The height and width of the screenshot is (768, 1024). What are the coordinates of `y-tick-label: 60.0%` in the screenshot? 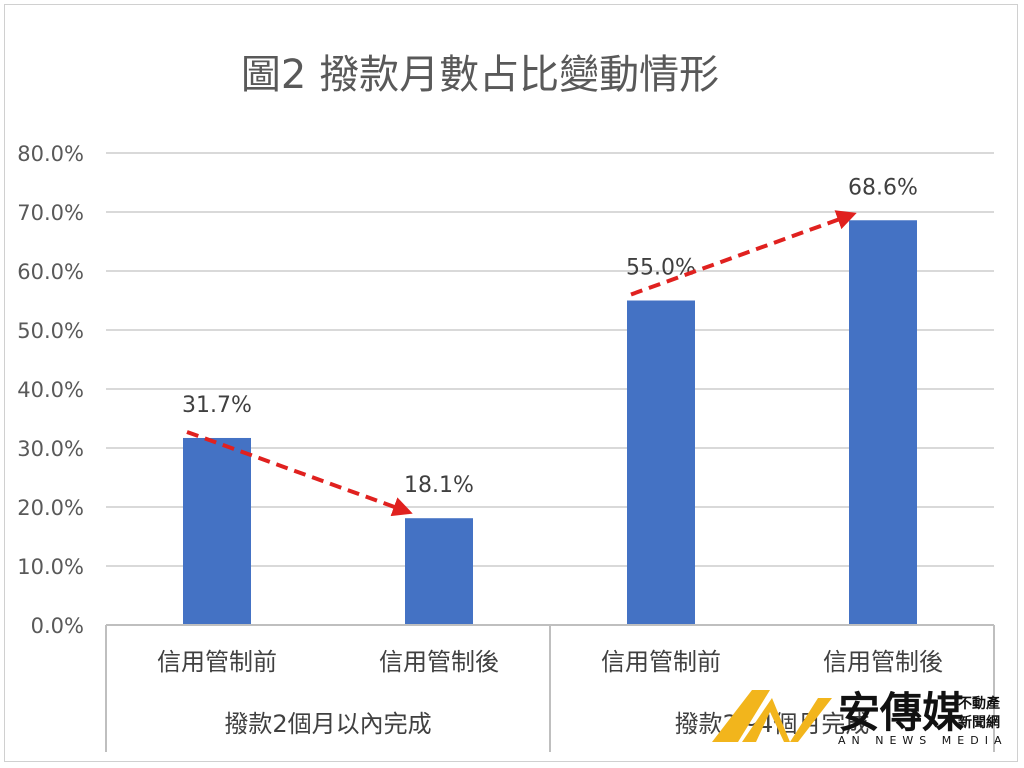 It's located at (50, 272).